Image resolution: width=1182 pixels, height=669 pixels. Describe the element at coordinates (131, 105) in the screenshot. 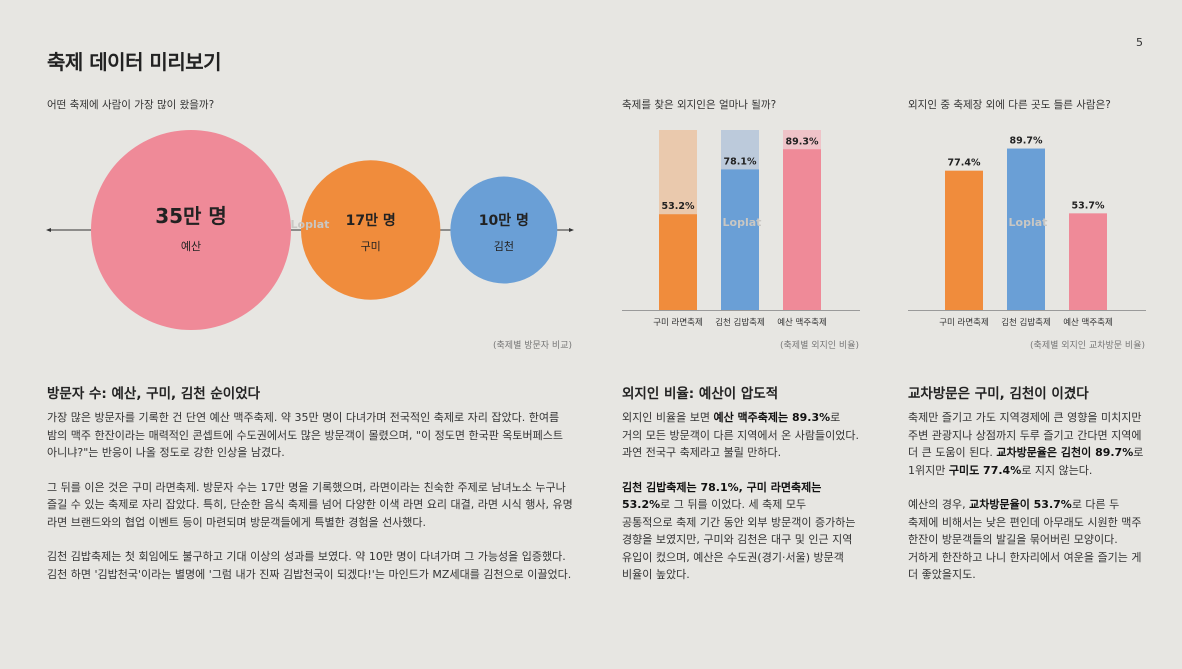

I see `bubble-chart-question: 어떤 축제에 사람이 가장 많이 왔을까?` at that location.